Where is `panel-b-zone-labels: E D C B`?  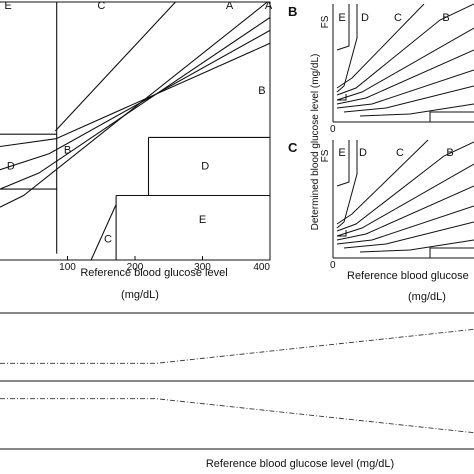 panel-b-zone-labels: E D C B is located at coordinates (393, 18).